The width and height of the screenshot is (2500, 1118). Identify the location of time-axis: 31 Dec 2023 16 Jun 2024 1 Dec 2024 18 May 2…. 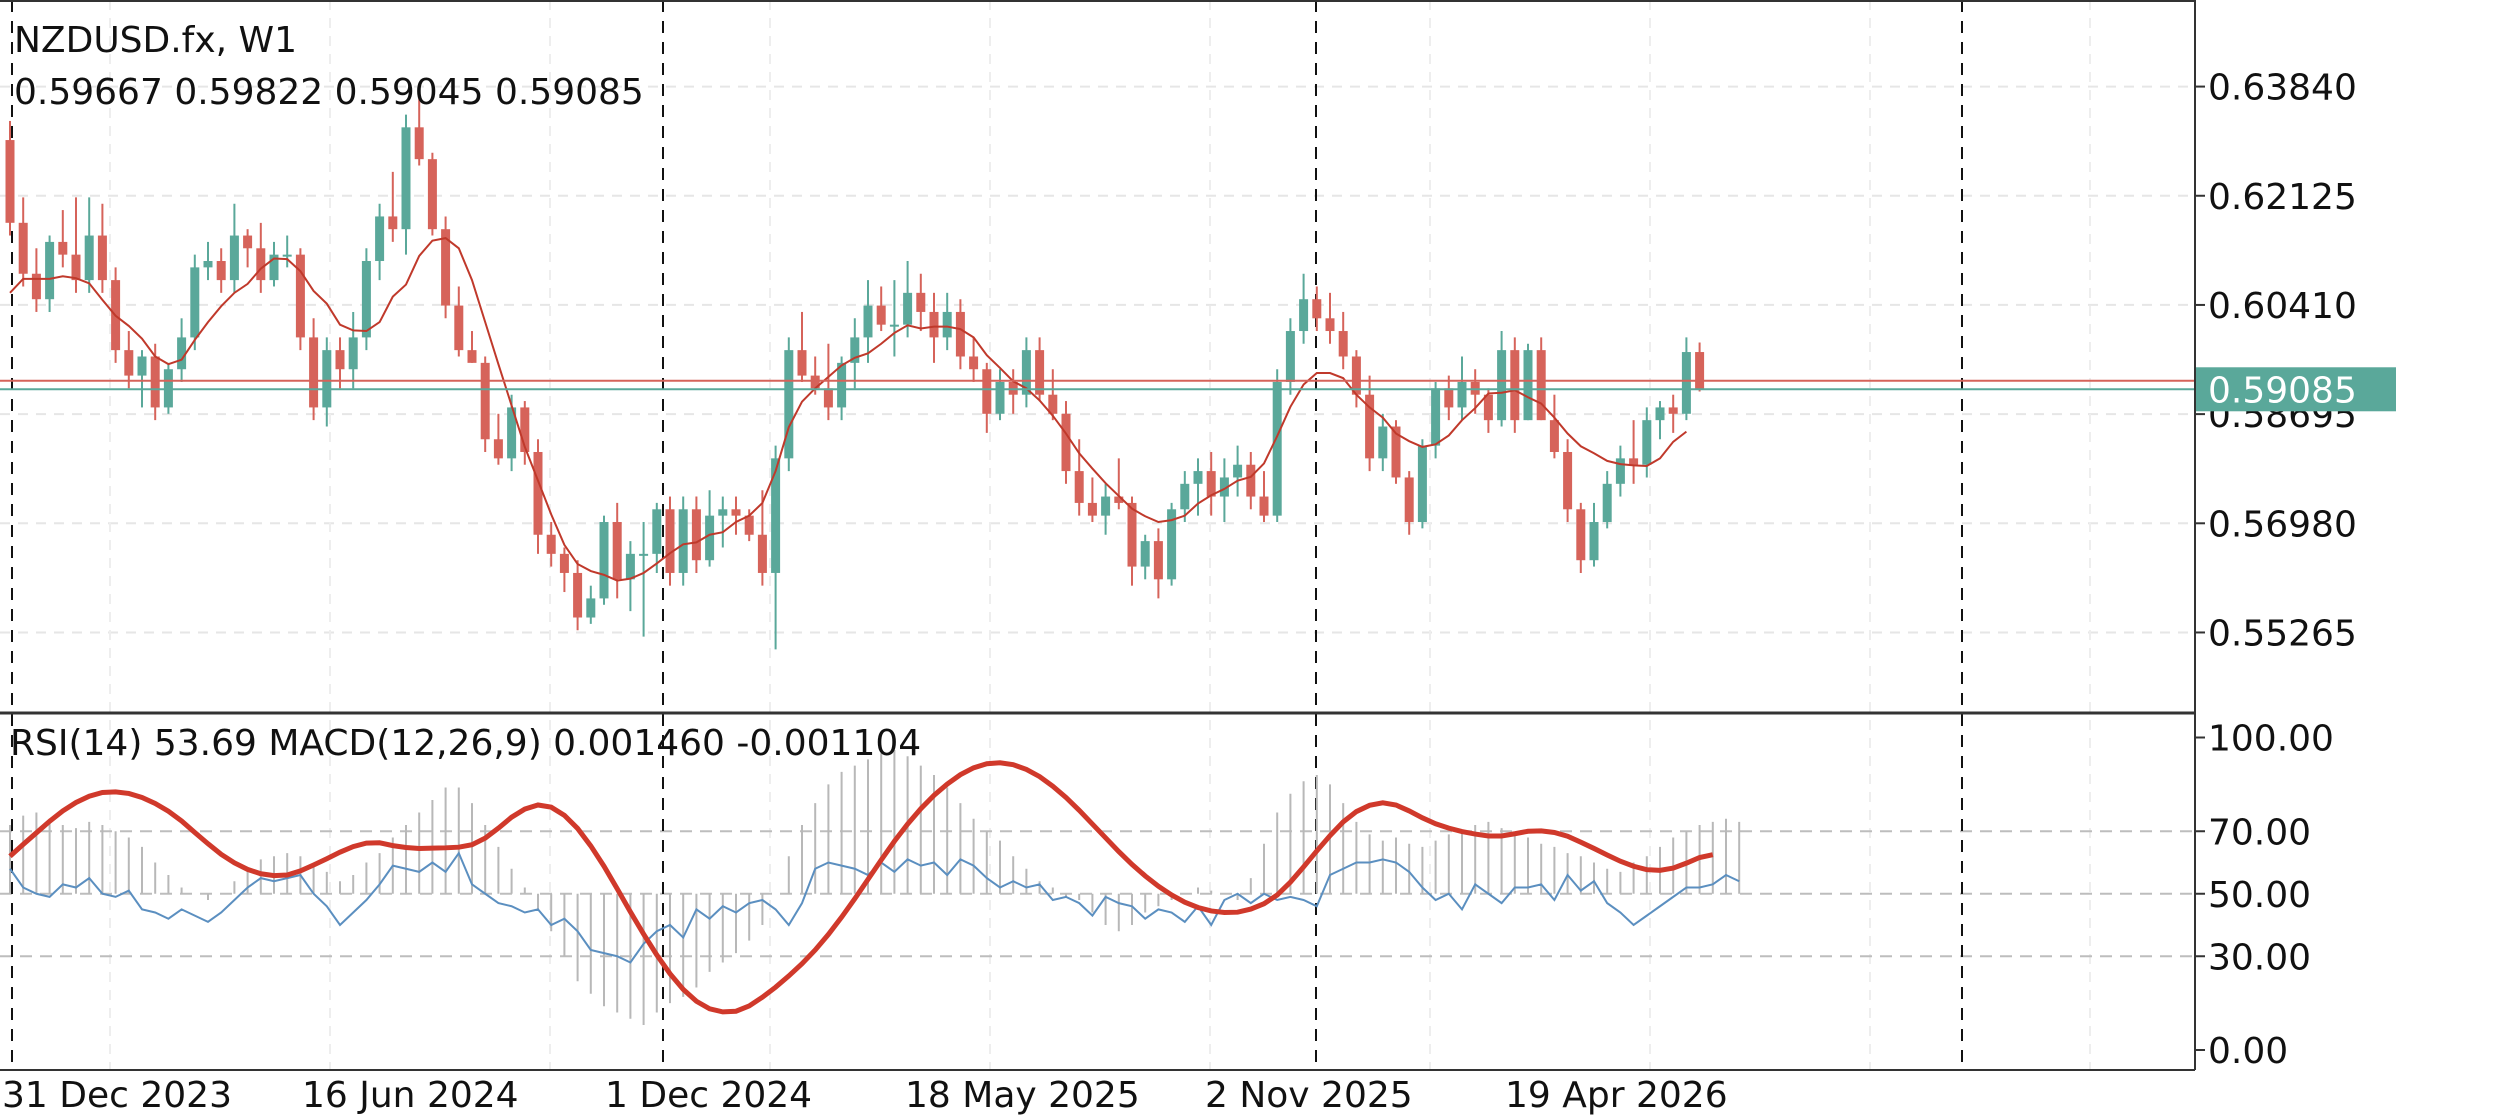
(865, 1095).